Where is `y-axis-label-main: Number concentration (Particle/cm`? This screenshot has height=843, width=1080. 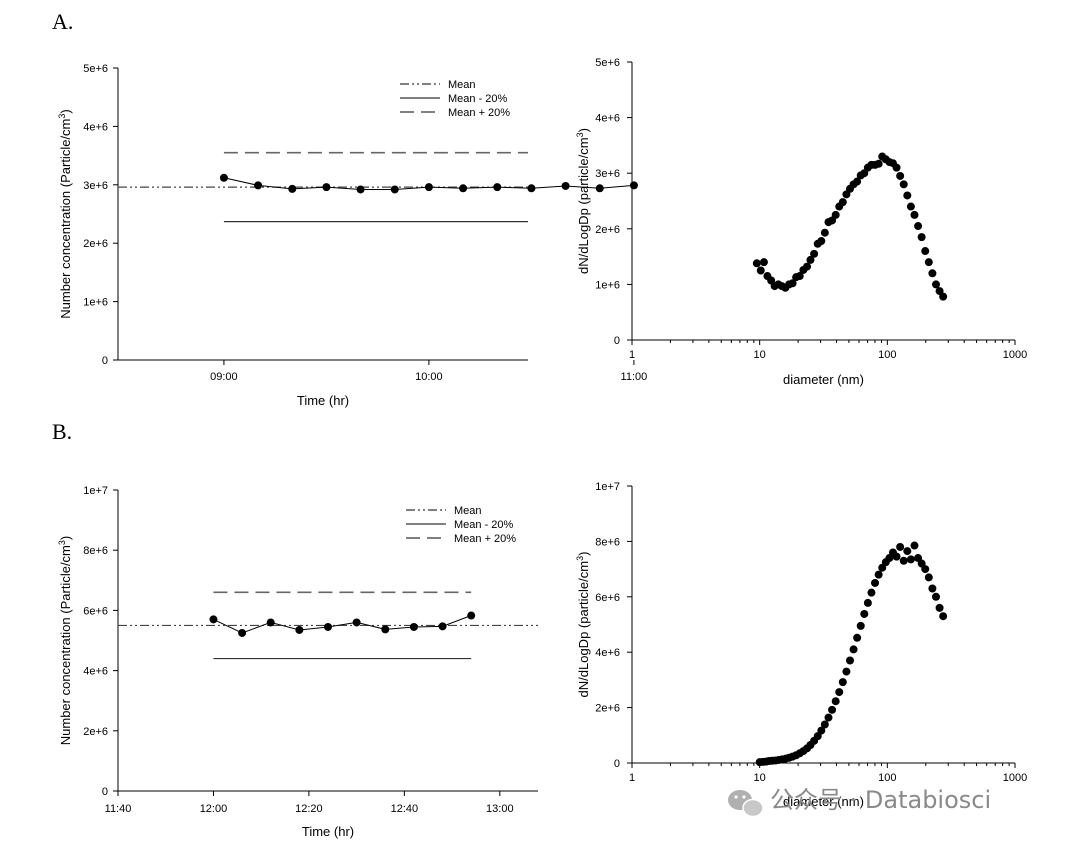 y-axis-label-main: Number concentration (Particle/cm is located at coordinates (65, 645).